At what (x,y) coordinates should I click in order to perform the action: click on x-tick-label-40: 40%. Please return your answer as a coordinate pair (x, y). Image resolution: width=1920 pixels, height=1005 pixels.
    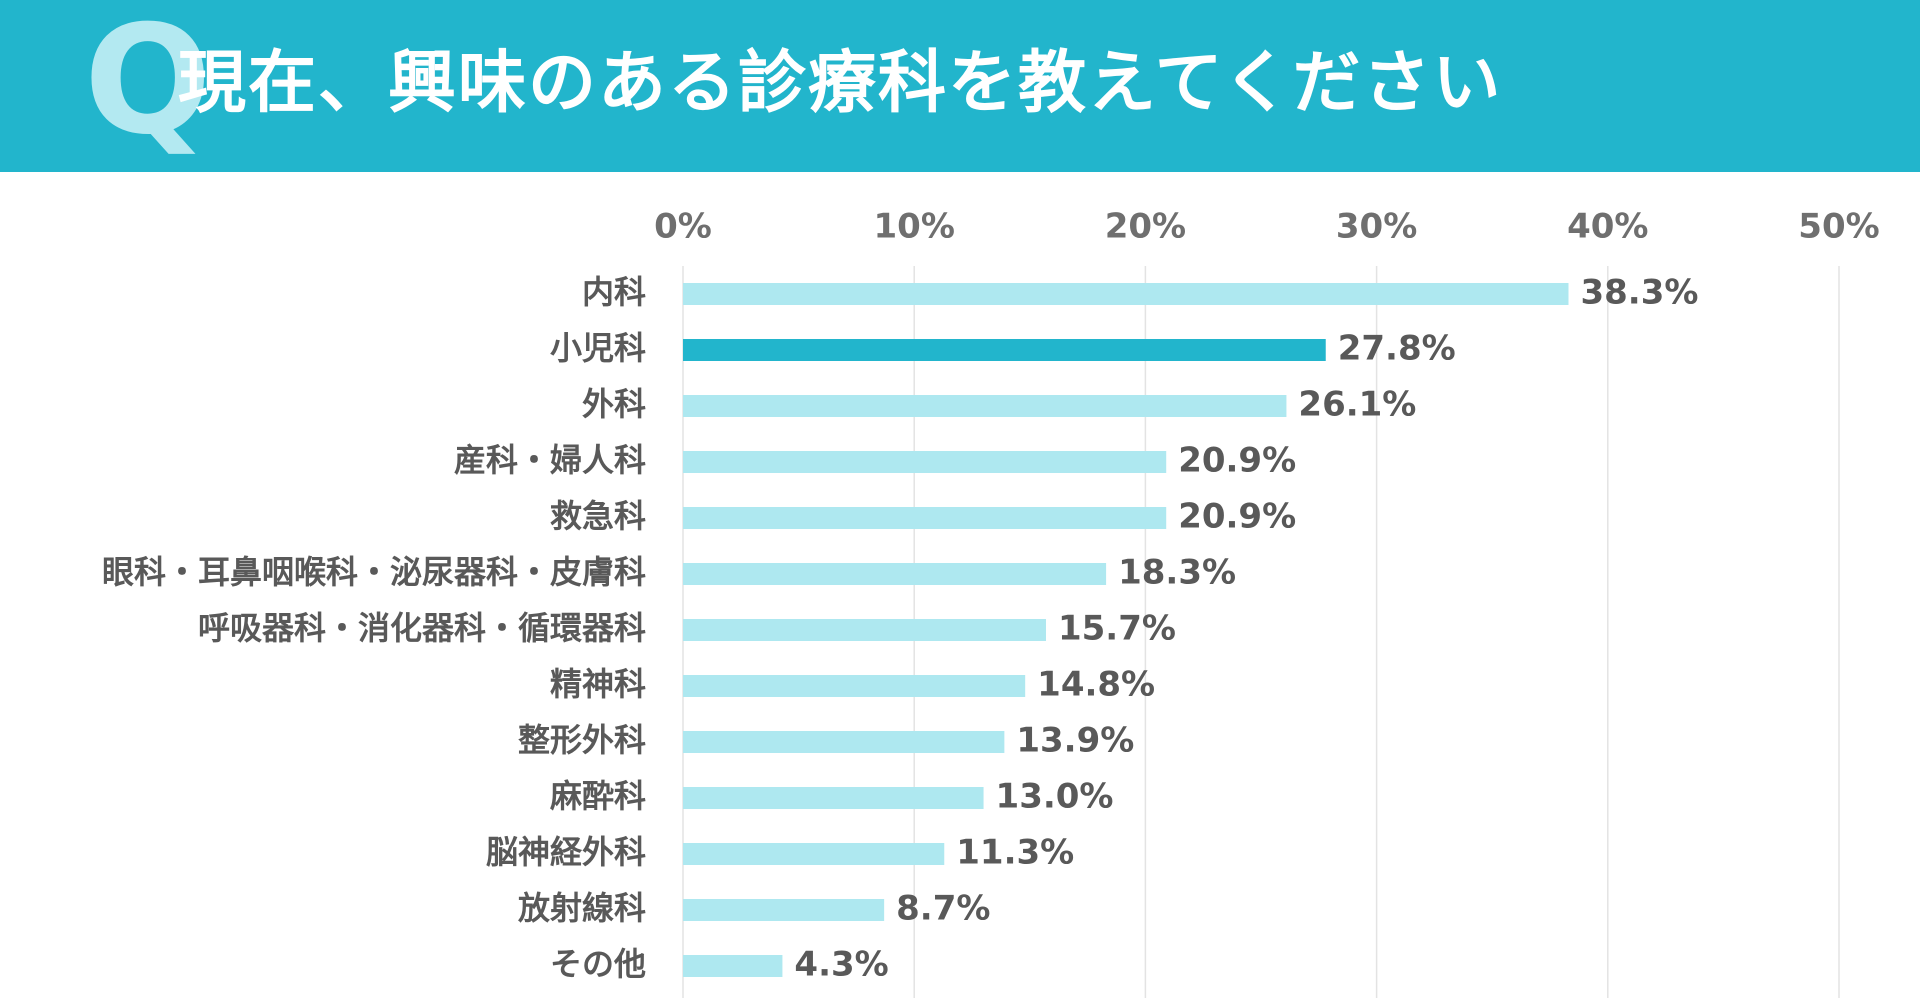
    Looking at the image, I should click on (1607, 227).